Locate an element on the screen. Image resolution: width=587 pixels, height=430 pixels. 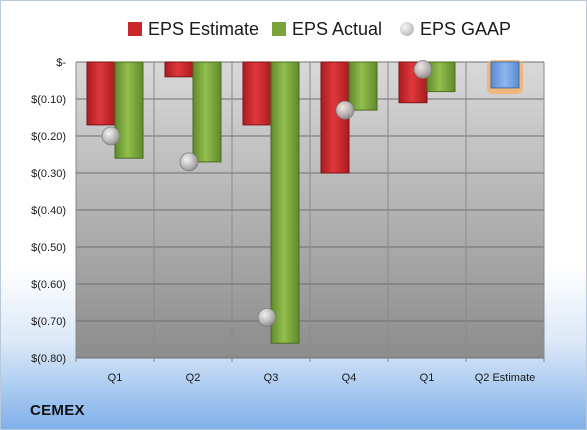
x-tick-label: Q3 is located at coordinates (271, 378).